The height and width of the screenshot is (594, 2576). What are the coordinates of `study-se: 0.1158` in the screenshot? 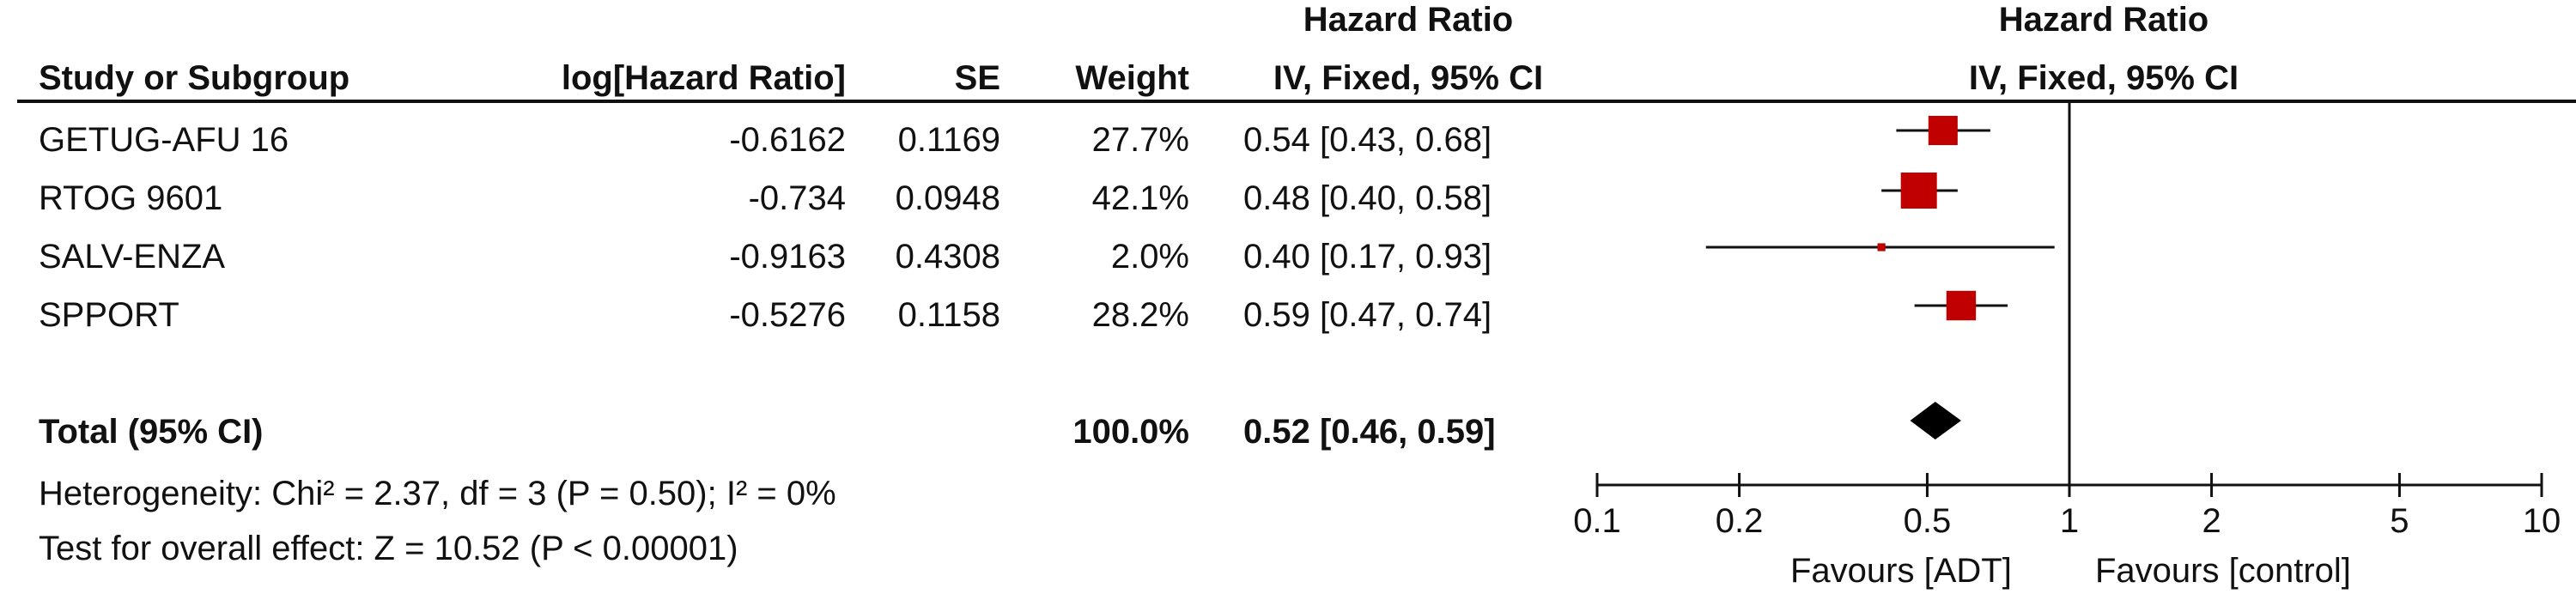 It's located at (948, 315).